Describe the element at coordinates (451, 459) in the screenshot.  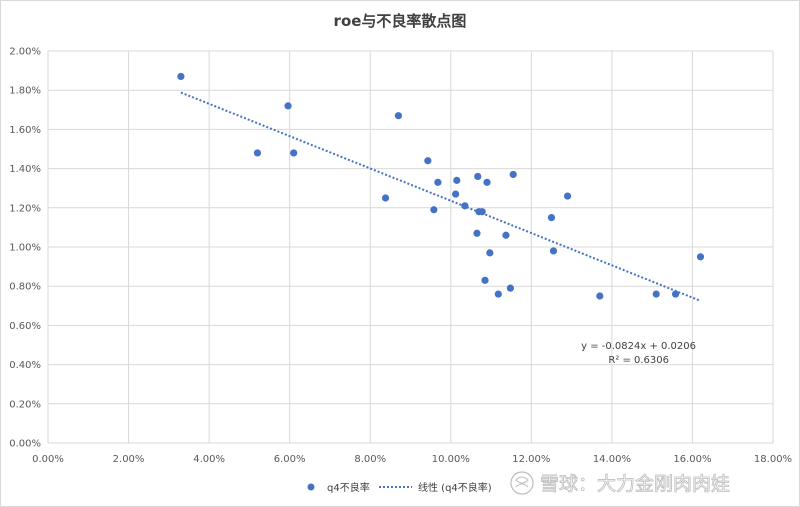
I see `x-tick-label: 10.00%` at that location.